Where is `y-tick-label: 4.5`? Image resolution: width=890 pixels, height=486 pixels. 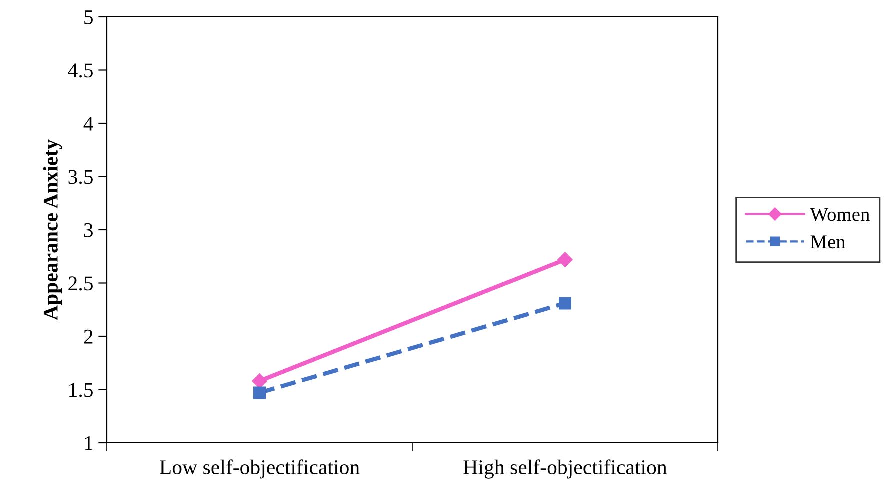 y-tick-label: 4.5 is located at coordinates (80, 71).